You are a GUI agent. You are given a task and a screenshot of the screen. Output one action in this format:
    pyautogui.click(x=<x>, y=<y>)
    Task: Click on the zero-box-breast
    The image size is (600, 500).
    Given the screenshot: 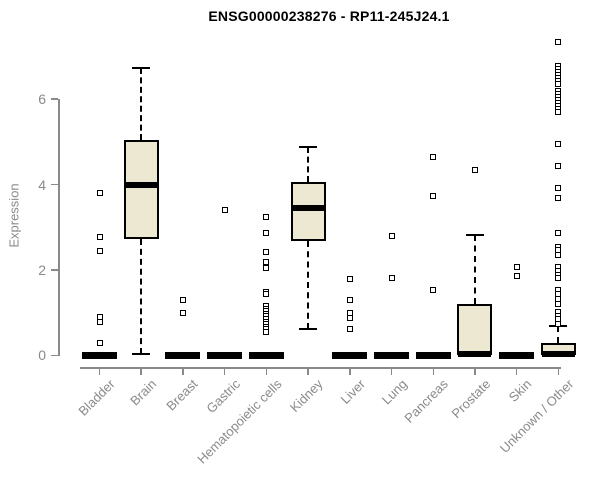 What is the action you would take?
    pyautogui.click(x=183, y=355)
    